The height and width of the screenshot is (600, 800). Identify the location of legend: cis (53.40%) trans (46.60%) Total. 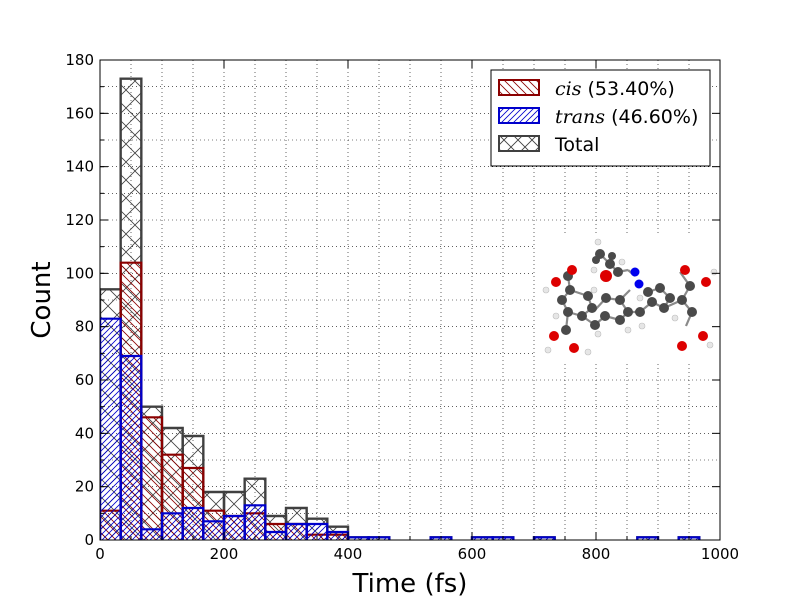
(600, 118).